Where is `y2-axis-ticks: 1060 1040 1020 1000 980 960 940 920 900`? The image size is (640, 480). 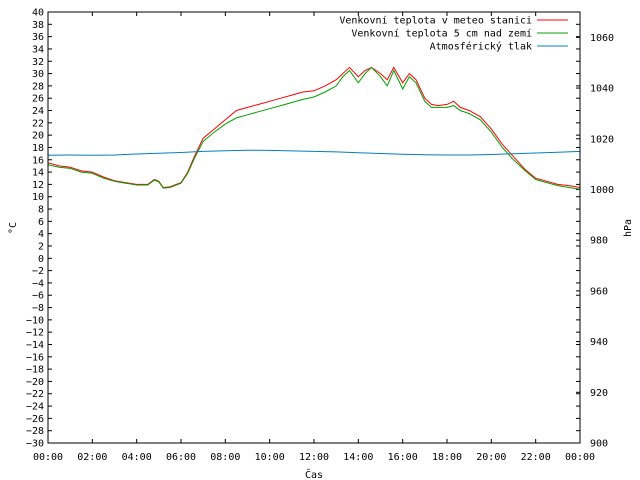
y2-axis-ticks: 1060 1040 1020 1000 980 960 940 920 900 is located at coordinates (595, 241).